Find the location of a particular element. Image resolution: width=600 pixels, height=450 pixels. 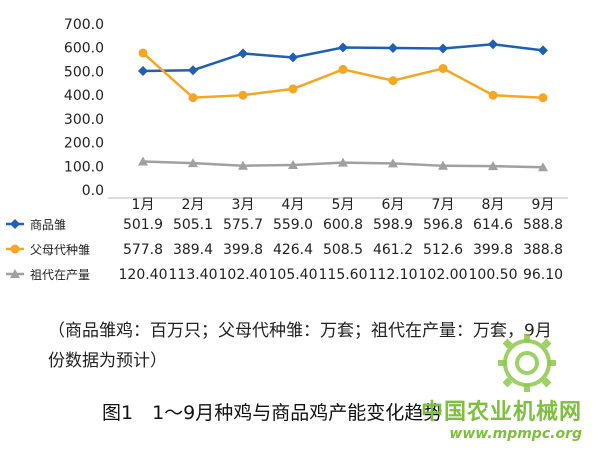

figure-caption: 图1 1～9月种鸡与商品鸡产能变化趋势 is located at coordinates (272, 413).